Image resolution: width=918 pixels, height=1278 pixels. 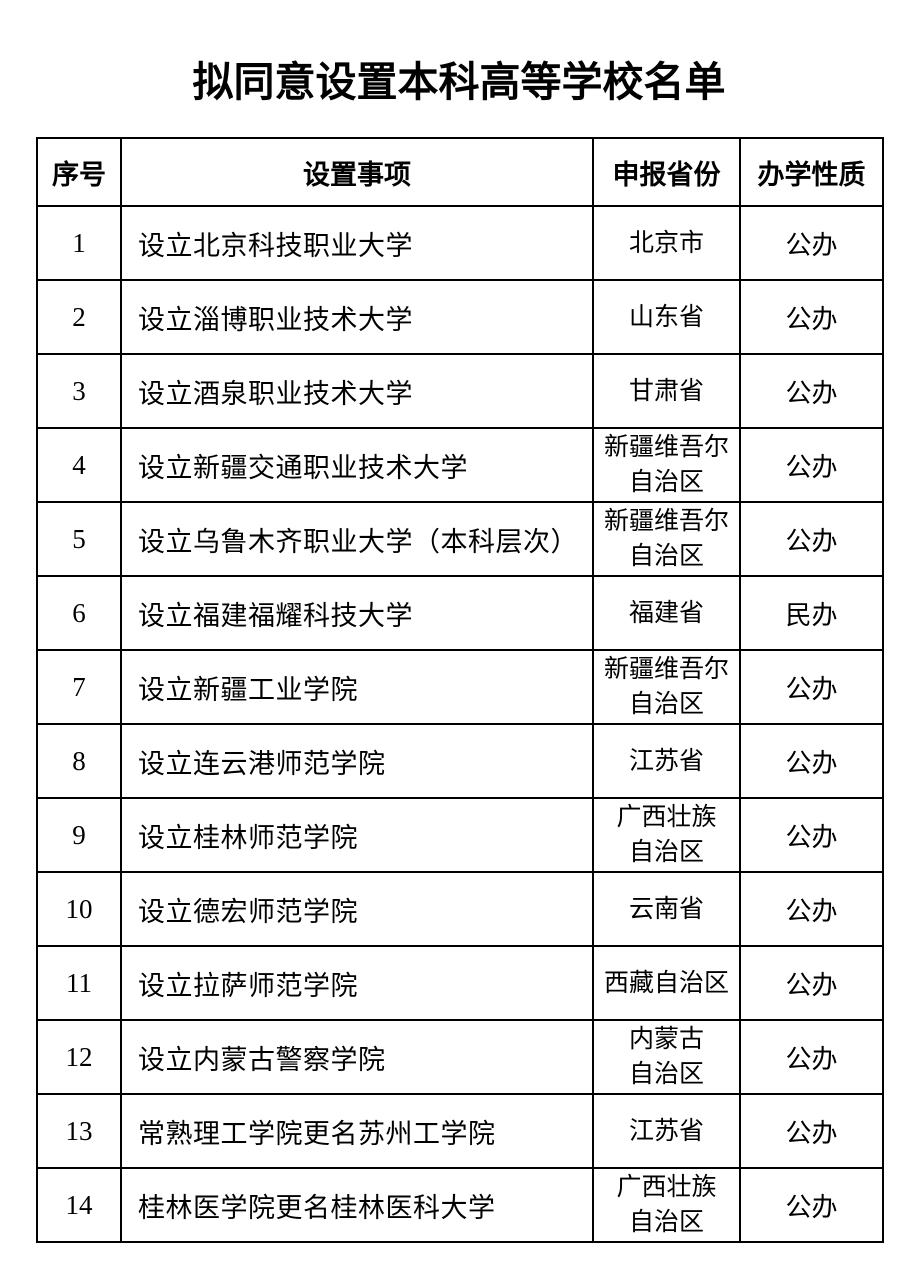 I want to click on table-row: 1 设立北京科技职业大学 北京市 公办, so click(x=460, y=243).